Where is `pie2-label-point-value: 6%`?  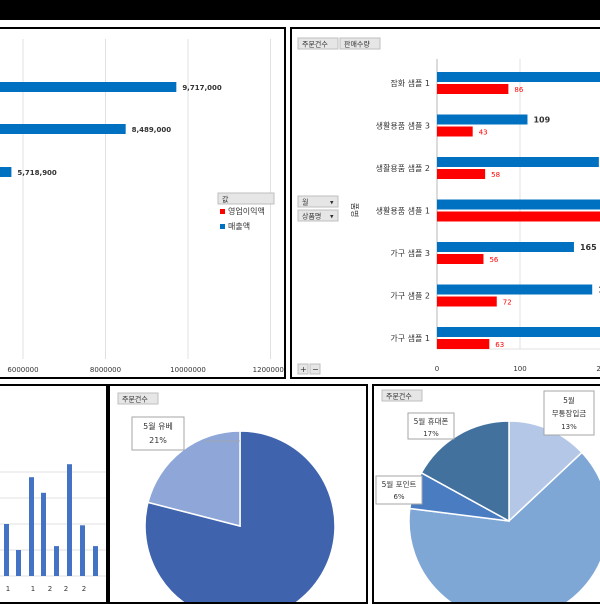 pie2-label-point-value: 6% is located at coordinates (398, 497).